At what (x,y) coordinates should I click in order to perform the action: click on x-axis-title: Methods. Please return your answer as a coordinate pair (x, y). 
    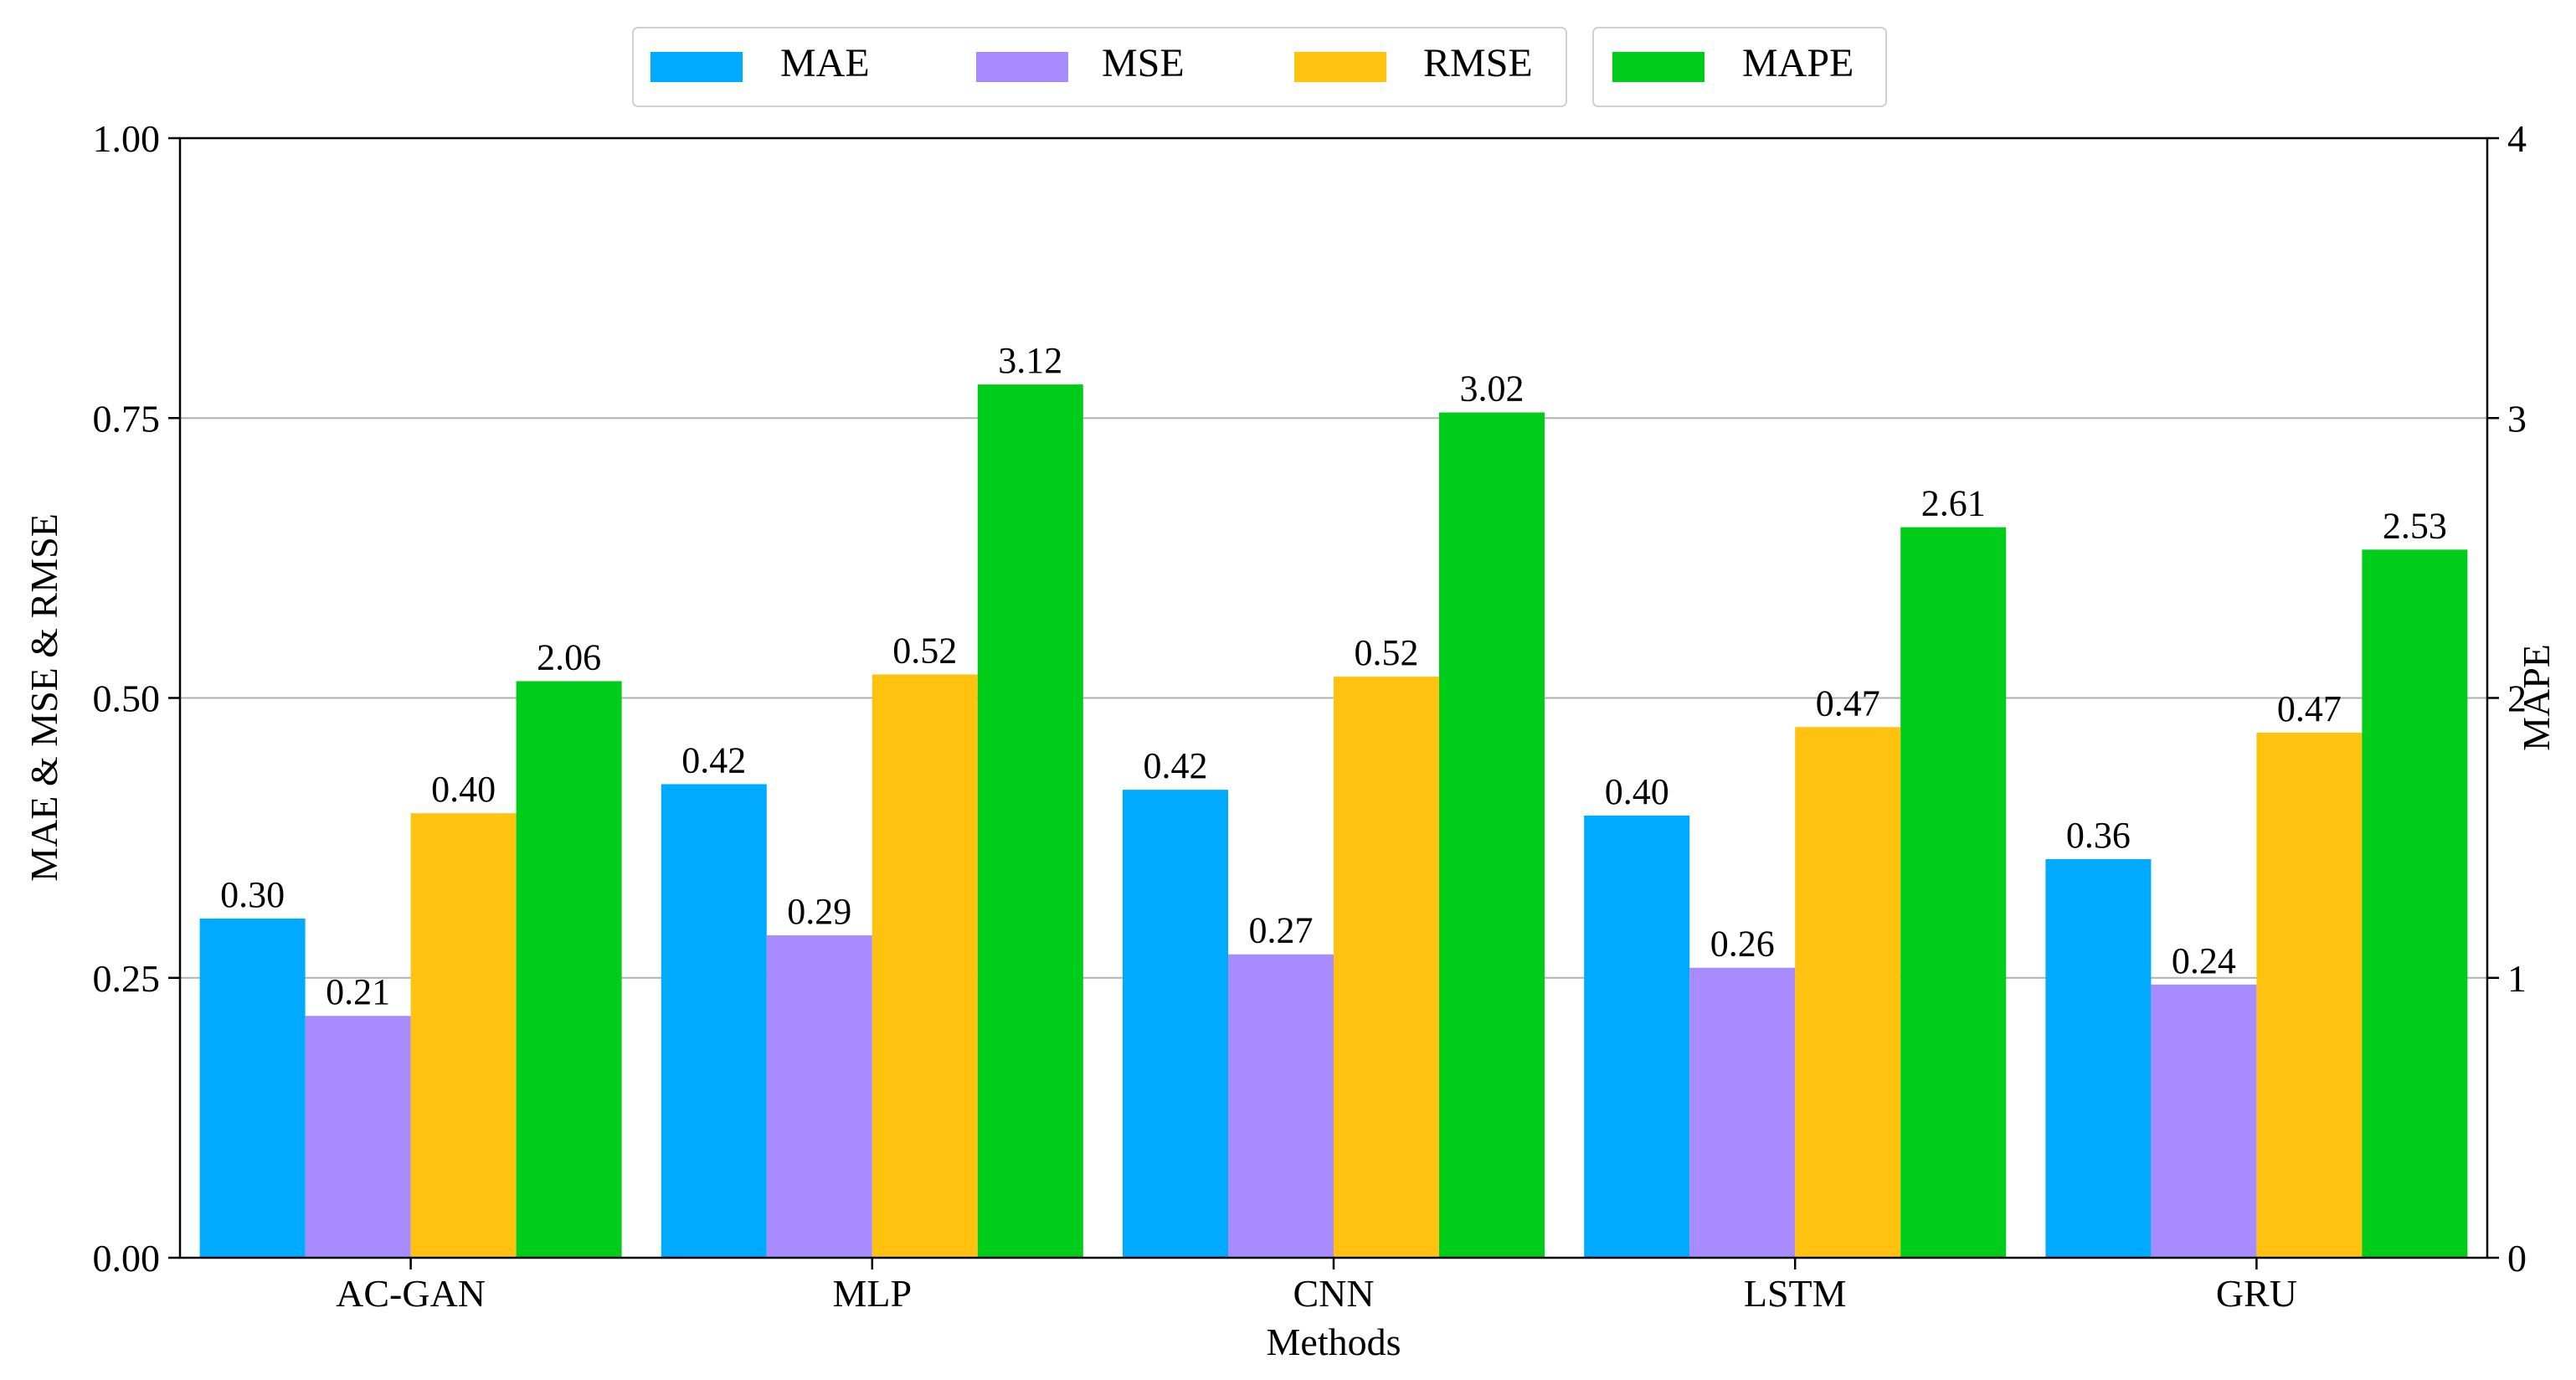
    Looking at the image, I should click on (1334, 1342).